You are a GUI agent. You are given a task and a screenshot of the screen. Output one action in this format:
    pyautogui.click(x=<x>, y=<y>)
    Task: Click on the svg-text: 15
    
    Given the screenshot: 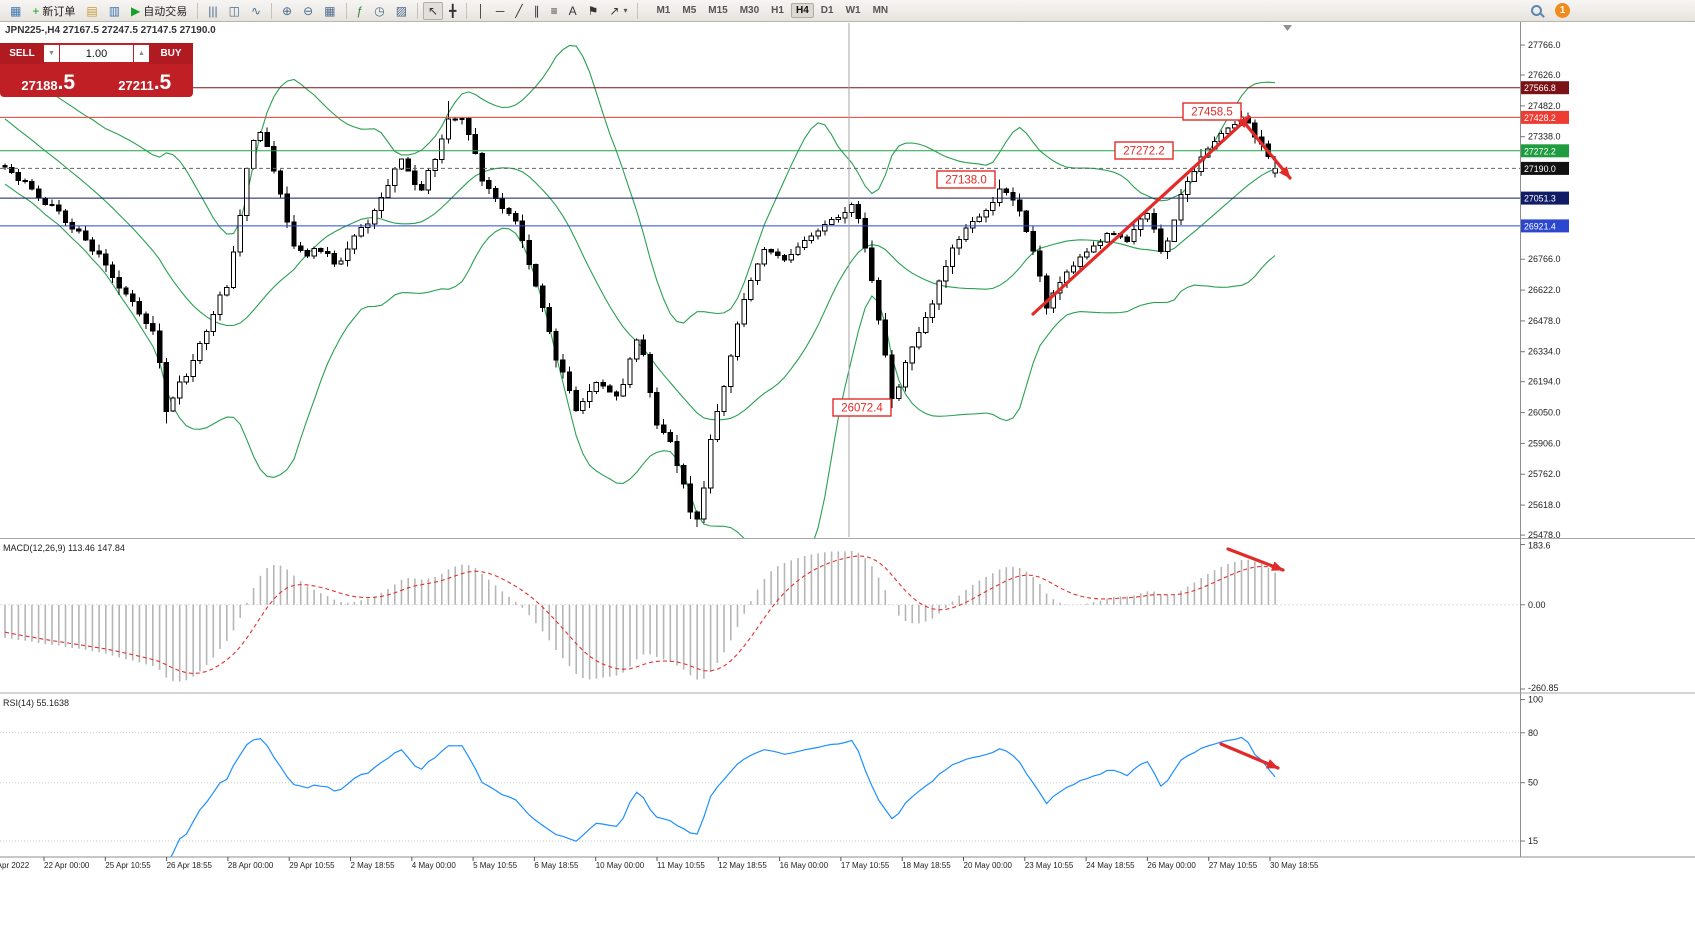 What is the action you would take?
    pyautogui.click(x=1533, y=841)
    